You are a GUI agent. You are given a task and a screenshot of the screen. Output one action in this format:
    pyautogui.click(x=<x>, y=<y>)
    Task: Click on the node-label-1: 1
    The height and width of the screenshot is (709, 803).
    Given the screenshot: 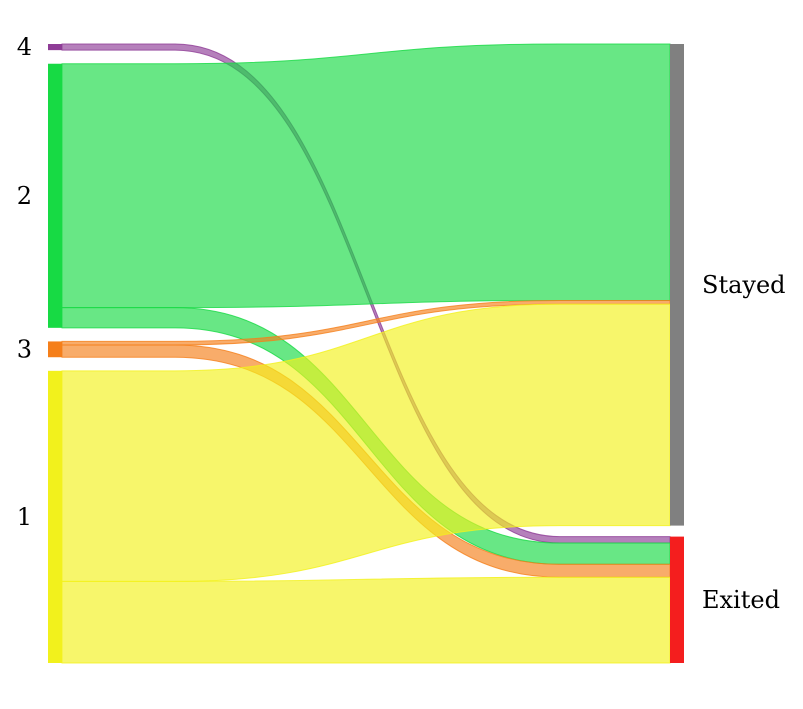 What is the action you would take?
    pyautogui.click(x=24, y=517)
    